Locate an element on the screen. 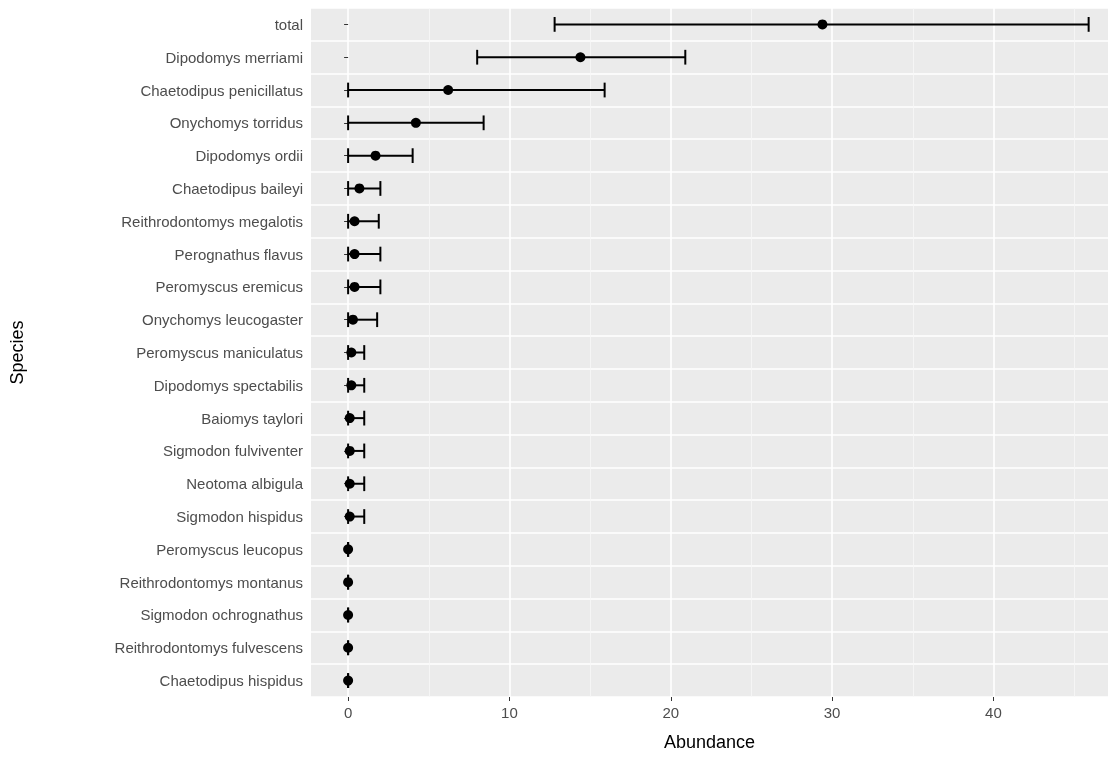  x-tick-label: 30 is located at coordinates (832, 712).